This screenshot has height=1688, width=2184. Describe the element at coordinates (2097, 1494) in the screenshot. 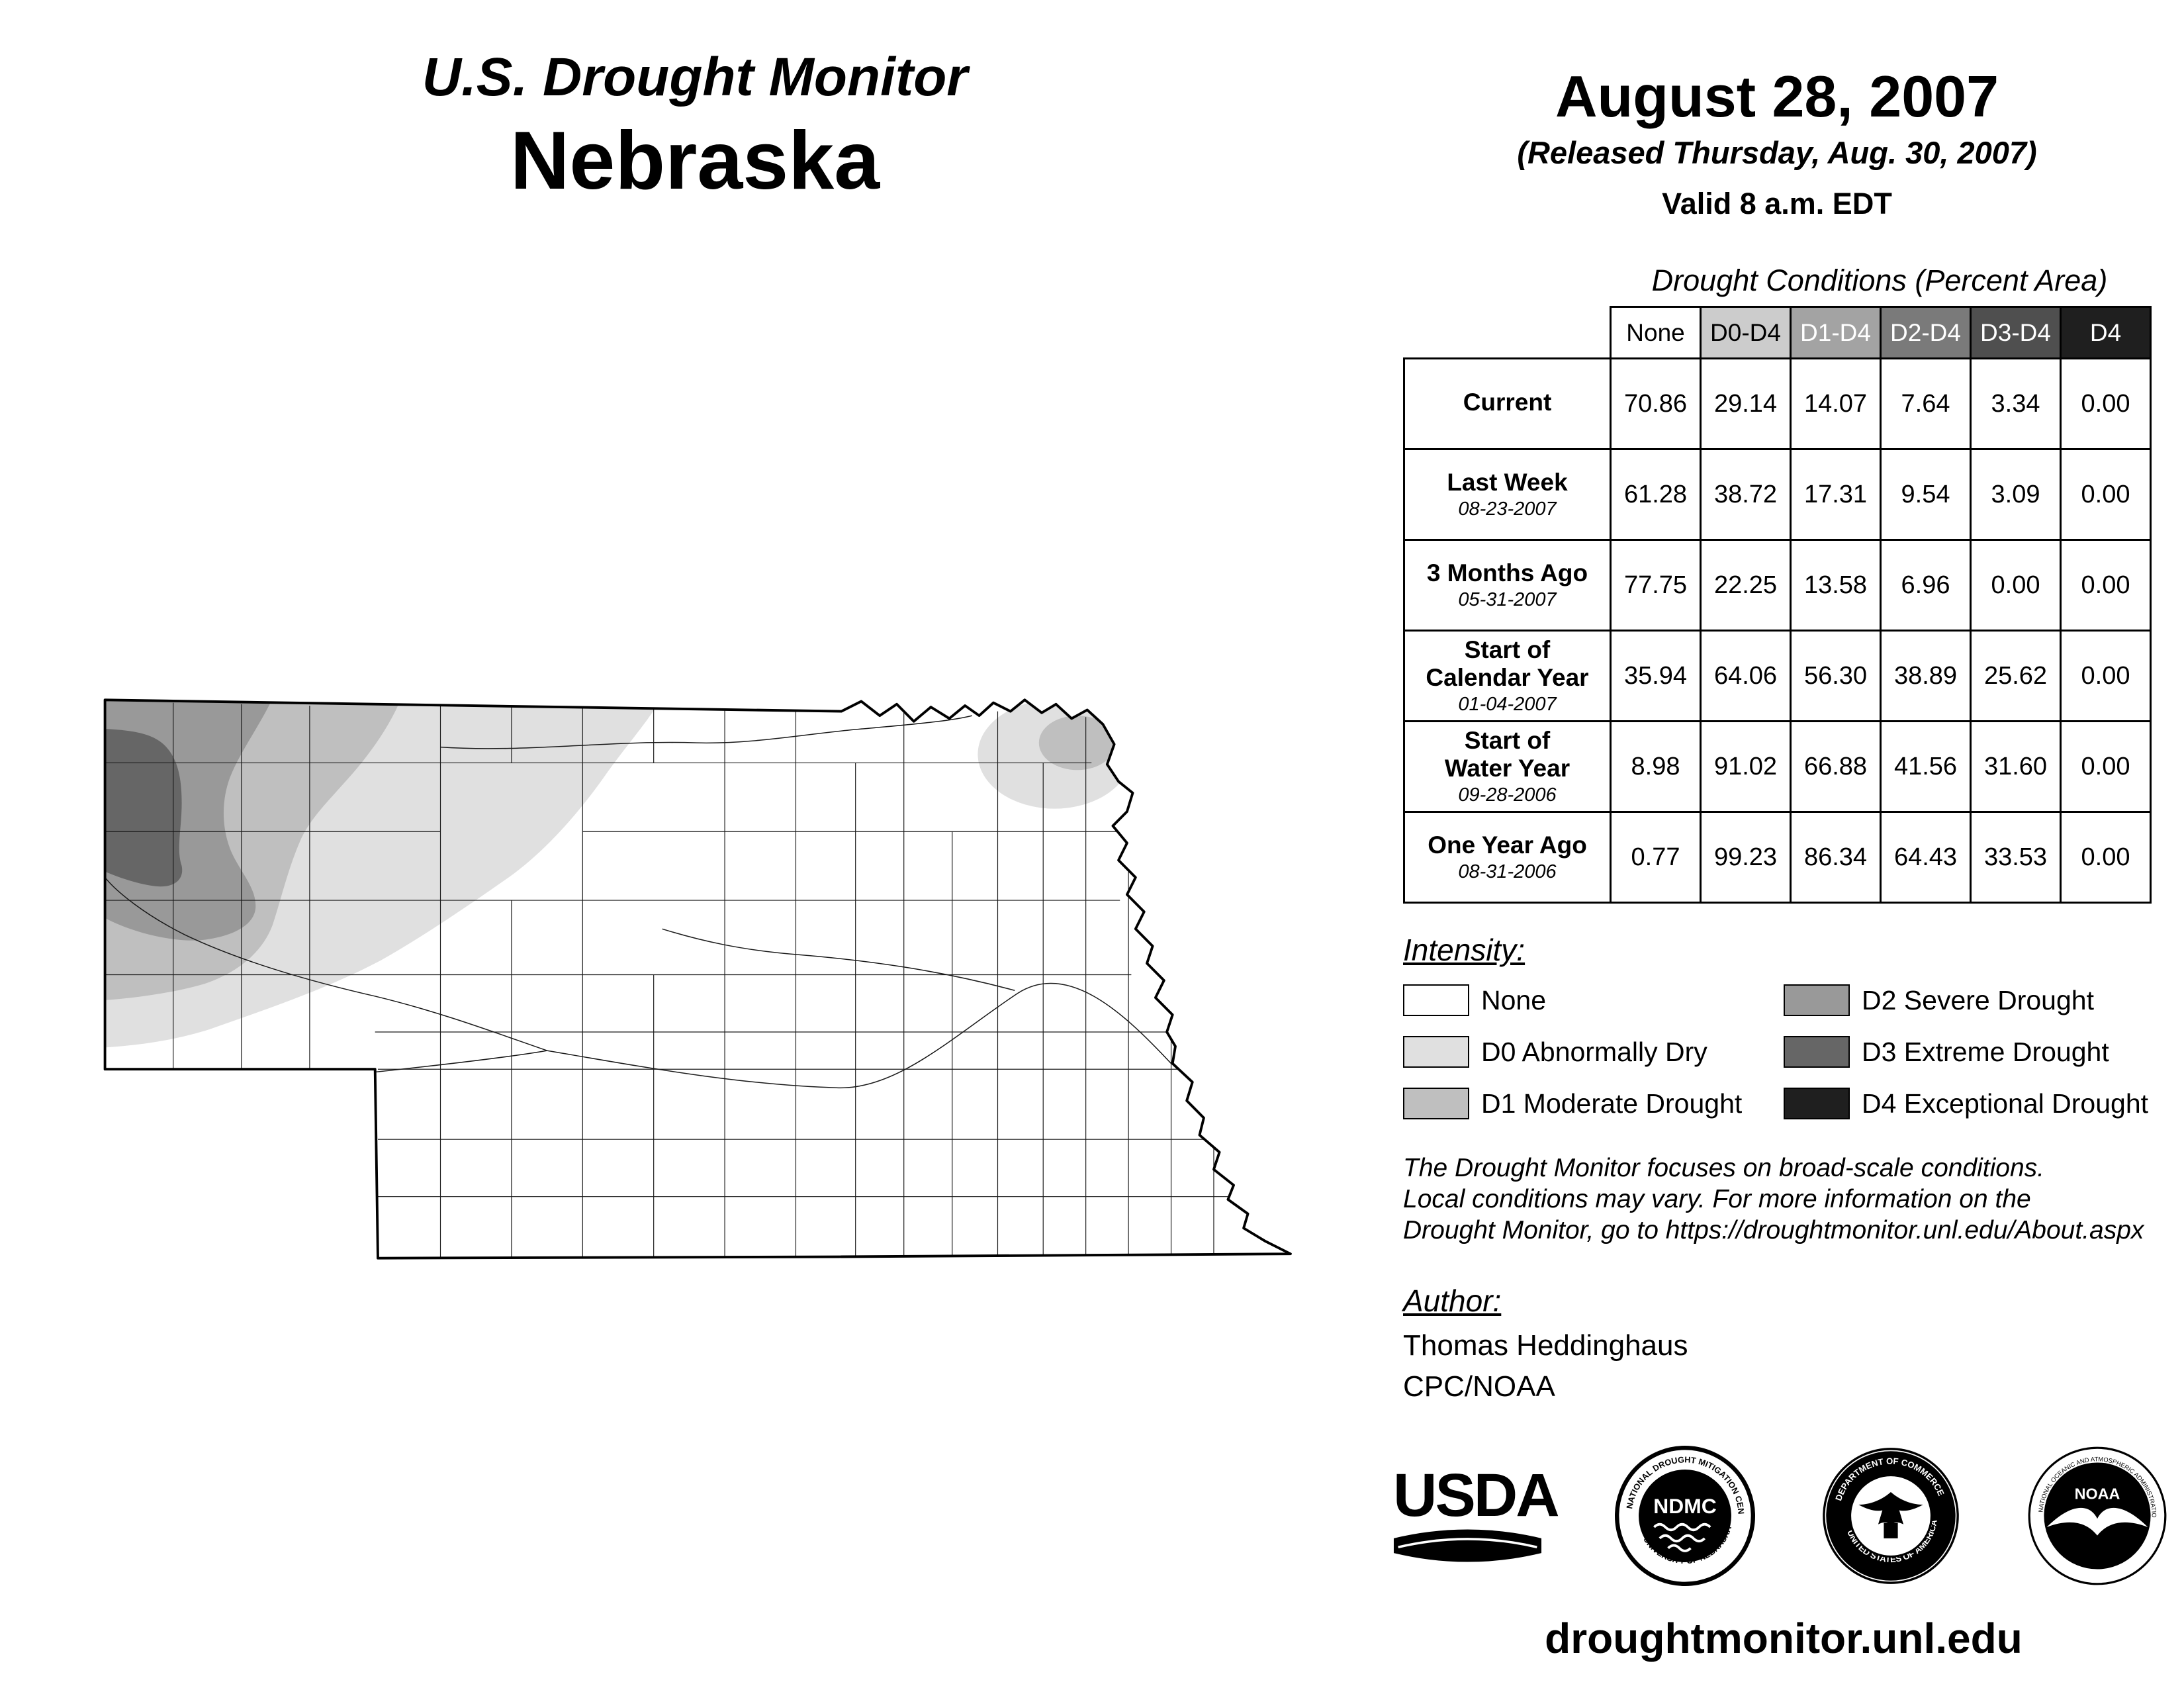

I see `noaa-label: NOAA` at that location.